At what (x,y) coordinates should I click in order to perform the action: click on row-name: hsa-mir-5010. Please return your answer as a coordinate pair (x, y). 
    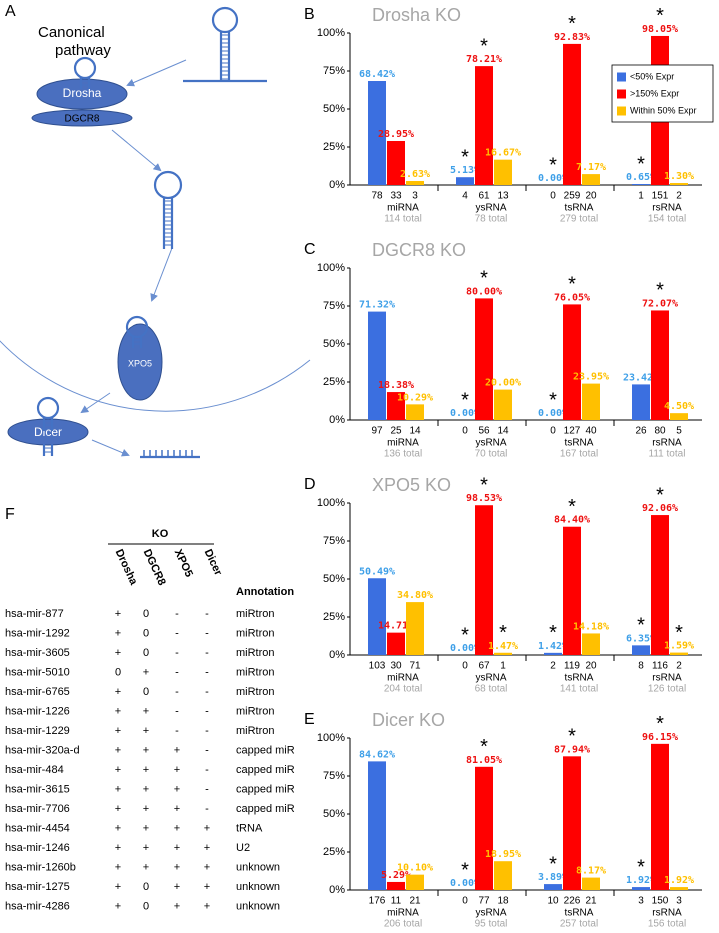
    Looking at the image, I should click on (37, 672).